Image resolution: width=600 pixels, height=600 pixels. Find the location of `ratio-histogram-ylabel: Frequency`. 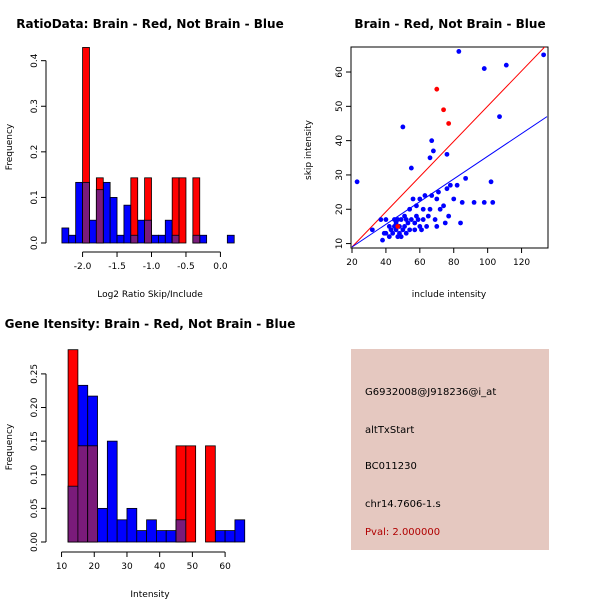

ratio-histogram-ylabel: Frequency is located at coordinates (10, 146).